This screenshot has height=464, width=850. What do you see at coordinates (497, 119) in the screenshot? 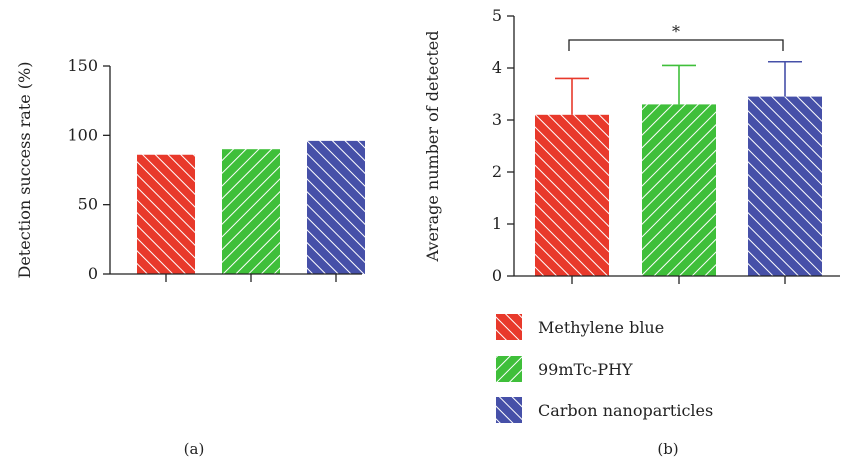
I see `b-y-tick-label: 3` at bounding box center [497, 119].